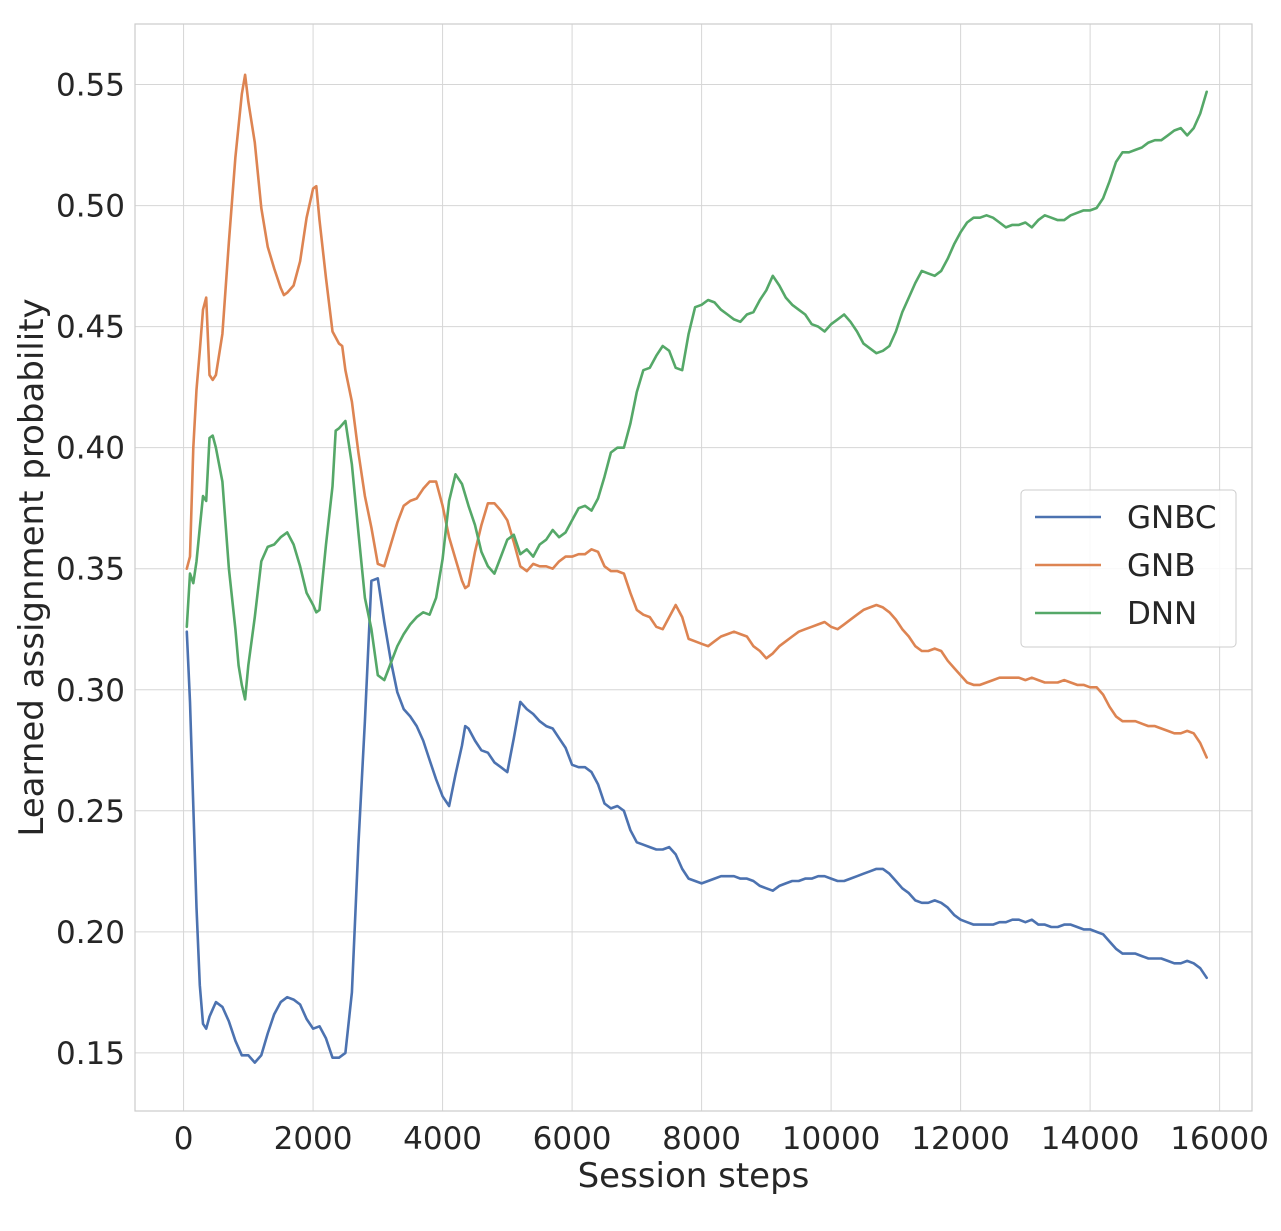 The width and height of the screenshot is (1281, 1231). I want to click on x-tick-label: 12000, so click(960, 1139).